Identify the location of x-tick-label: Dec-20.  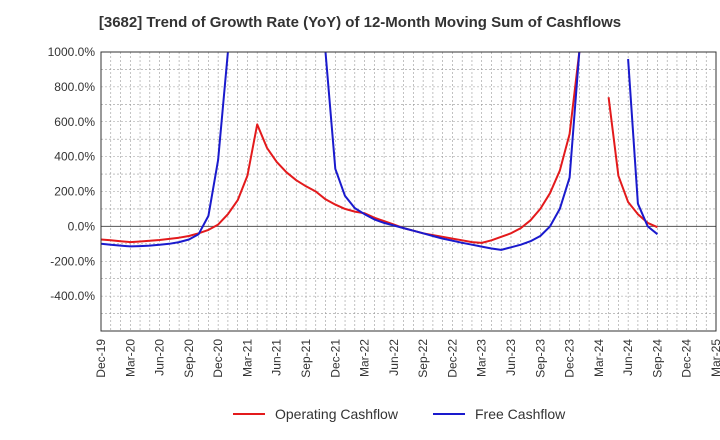
(218, 358).